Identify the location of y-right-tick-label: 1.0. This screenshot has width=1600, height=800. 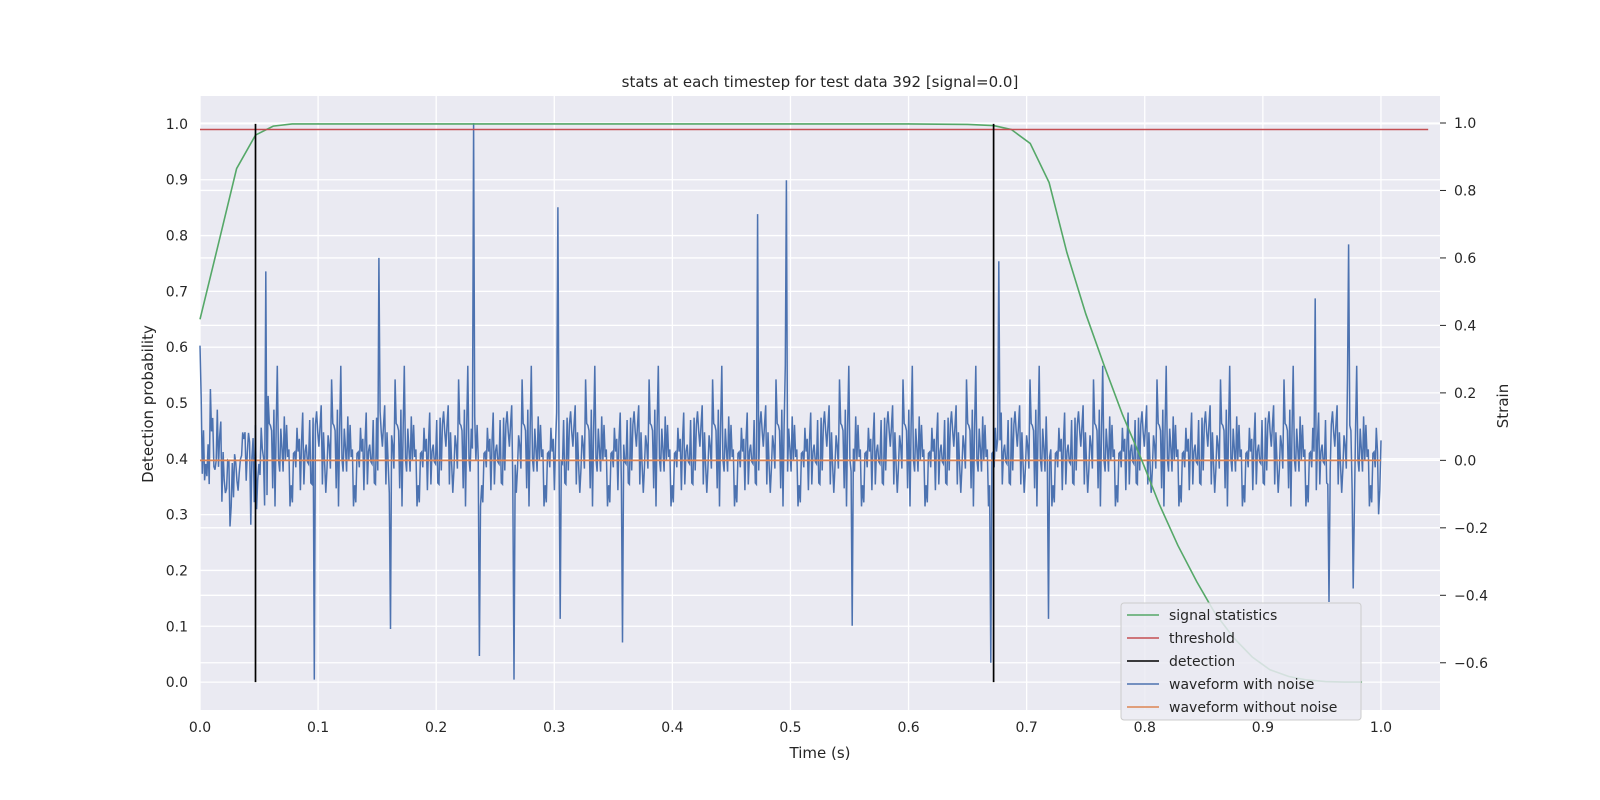
(1465, 124).